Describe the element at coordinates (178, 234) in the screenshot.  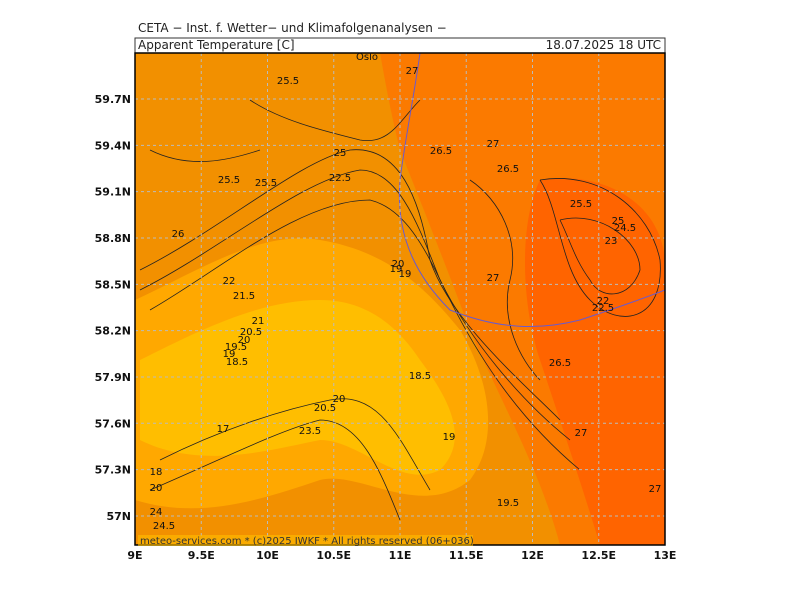
I see `contour-label: 26` at that location.